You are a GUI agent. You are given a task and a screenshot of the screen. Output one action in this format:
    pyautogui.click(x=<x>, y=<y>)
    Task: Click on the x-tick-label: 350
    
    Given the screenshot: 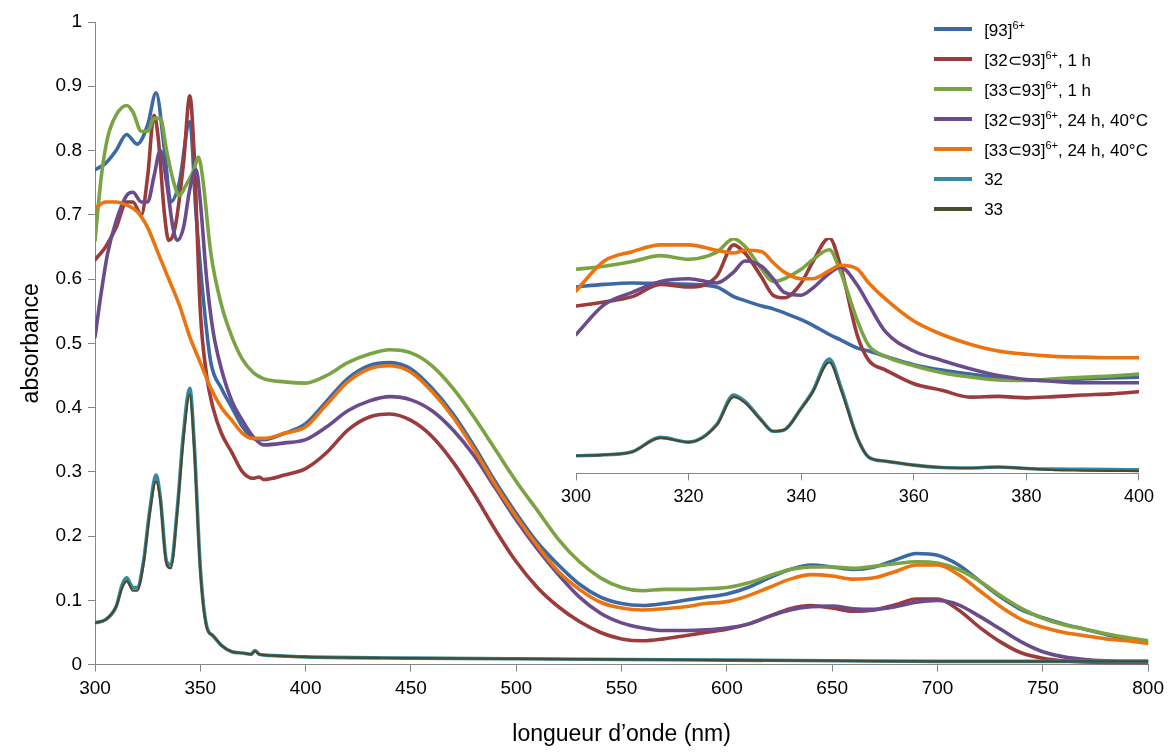 What is the action you would take?
    pyautogui.click(x=200, y=688)
    